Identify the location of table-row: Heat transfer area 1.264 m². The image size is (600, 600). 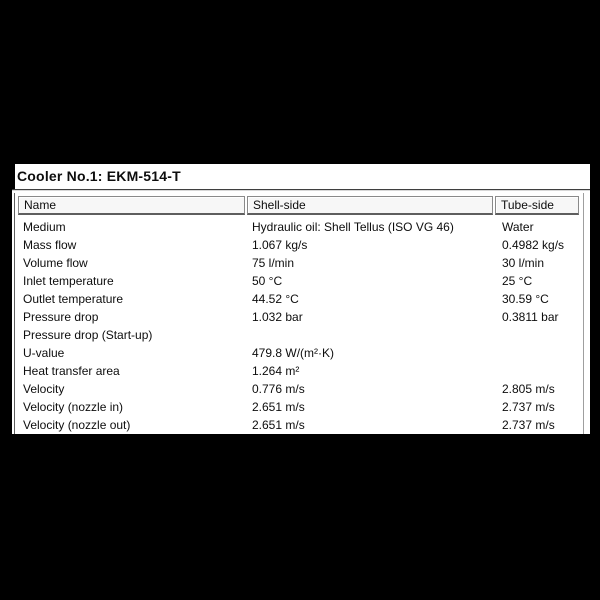
(299, 371).